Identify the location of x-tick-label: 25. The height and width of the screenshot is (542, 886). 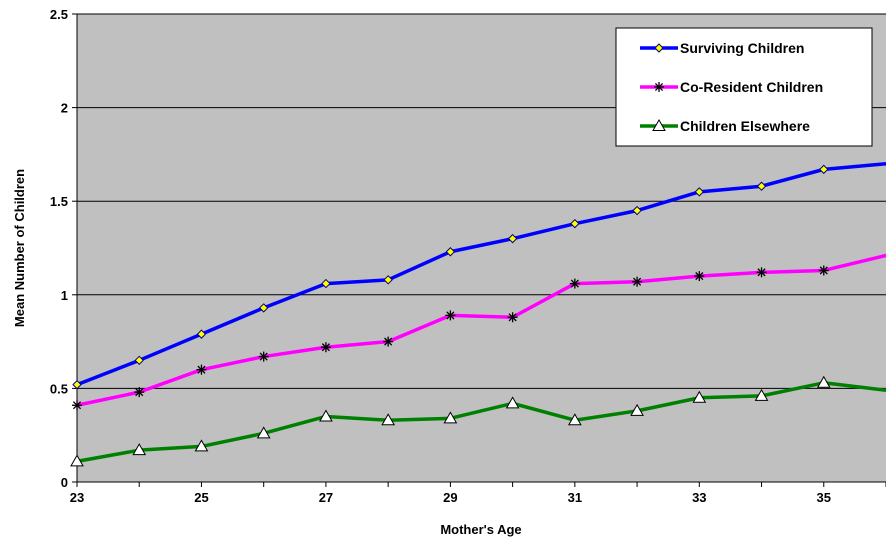
(201, 497).